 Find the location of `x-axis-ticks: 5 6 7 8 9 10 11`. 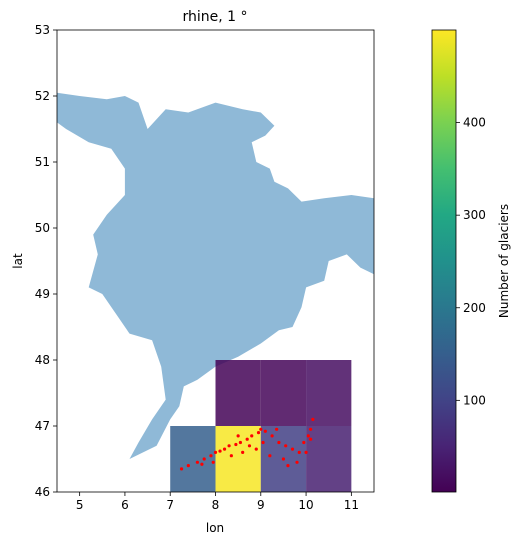

x-axis-ticks: 5 6 7 8 9 10 11 is located at coordinates (217, 502).